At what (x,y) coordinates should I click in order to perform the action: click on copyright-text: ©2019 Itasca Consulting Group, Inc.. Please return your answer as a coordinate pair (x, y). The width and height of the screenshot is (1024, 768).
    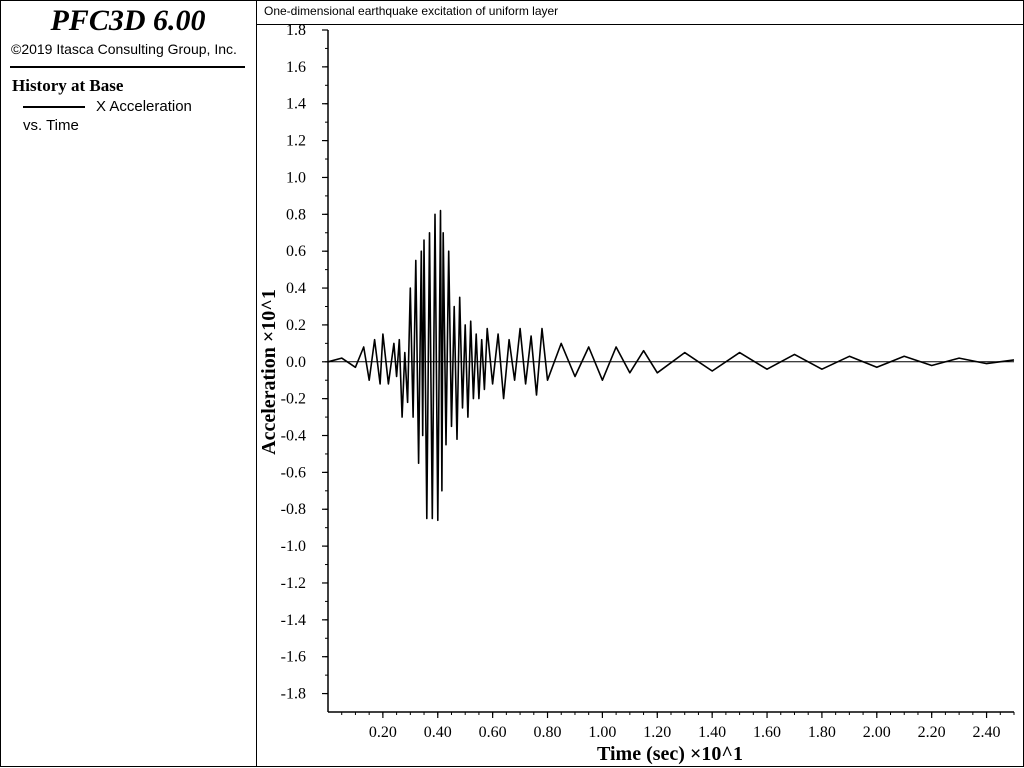
    Looking at the image, I should click on (124, 49).